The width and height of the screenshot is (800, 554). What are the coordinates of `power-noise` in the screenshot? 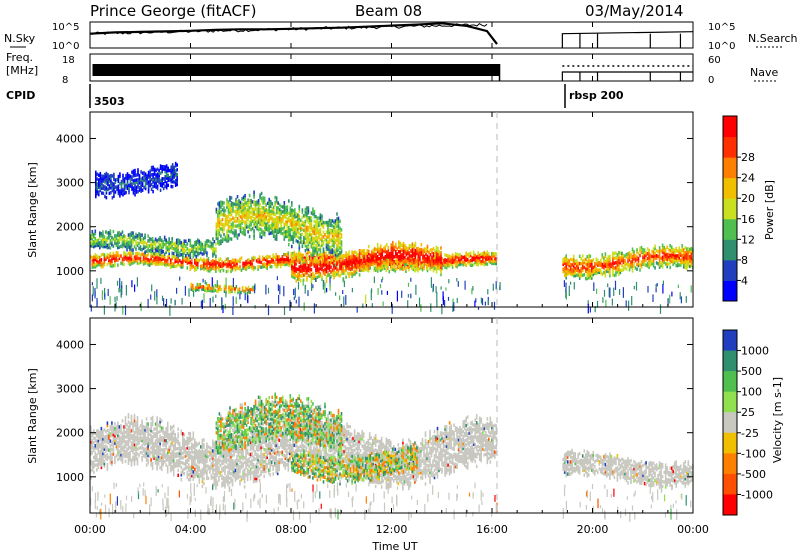 It's located at (391, 296).